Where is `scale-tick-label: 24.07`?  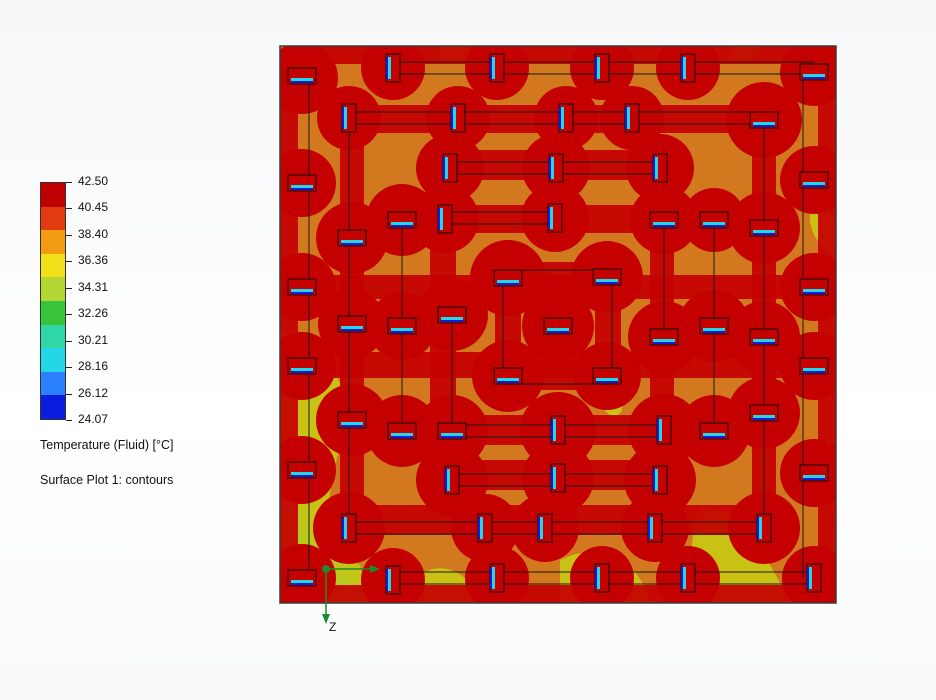 scale-tick-label: 24.07 is located at coordinates (93, 419).